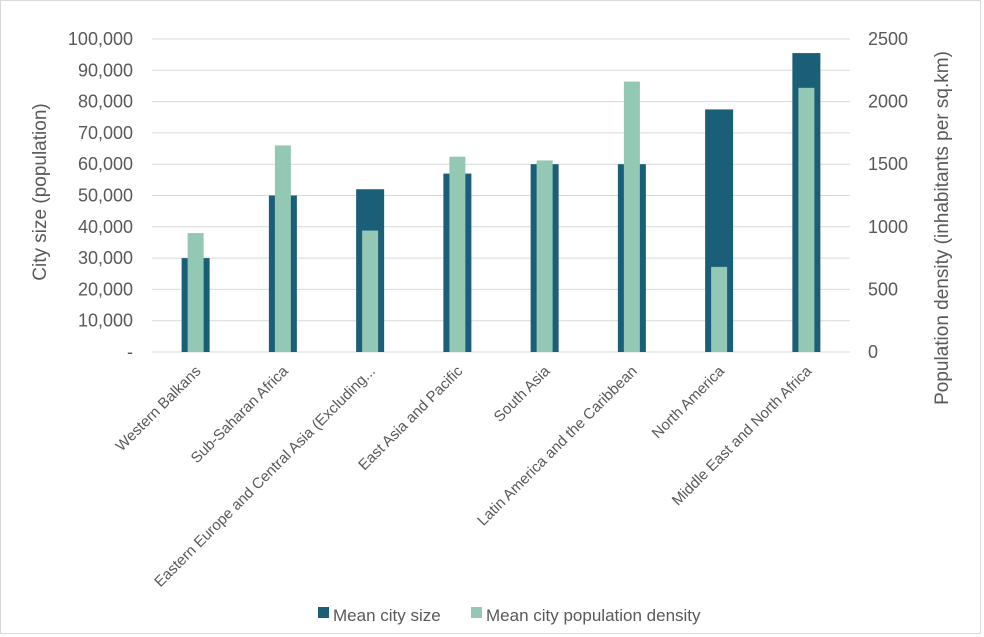  I want to click on left-tick-label: 10,000, so click(105, 321).